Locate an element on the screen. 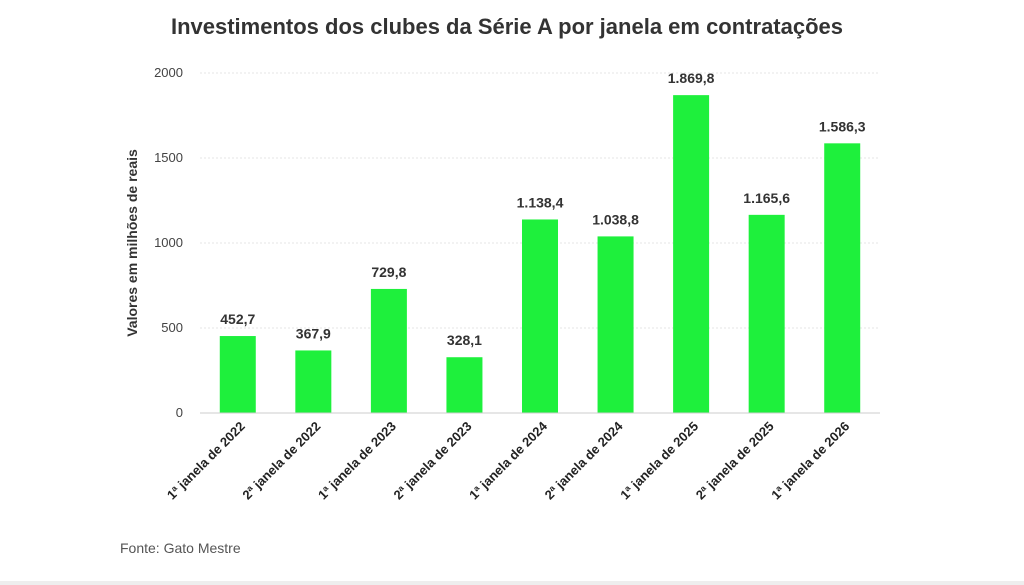 The image size is (1024, 585). y-tick-label: 0 is located at coordinates (179, 412).